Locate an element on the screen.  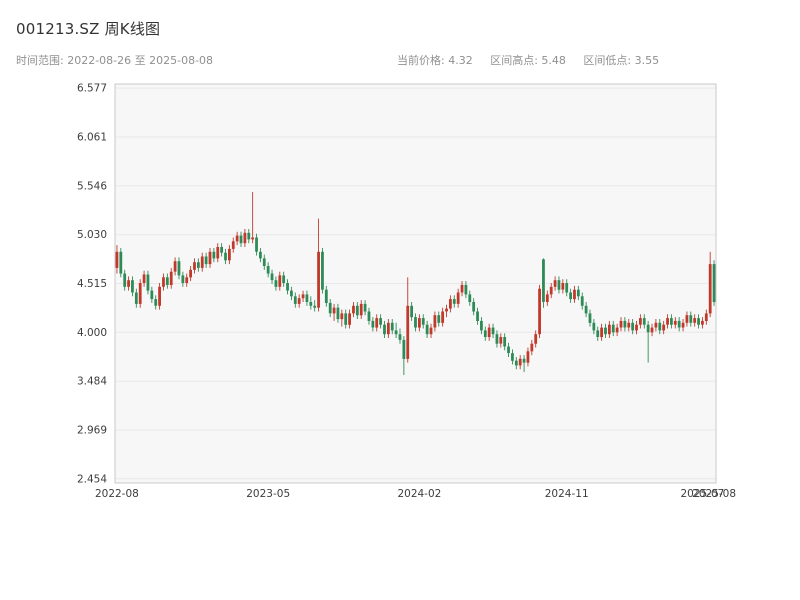
svg-text: 6.061 is located at coordinates (92, 138).